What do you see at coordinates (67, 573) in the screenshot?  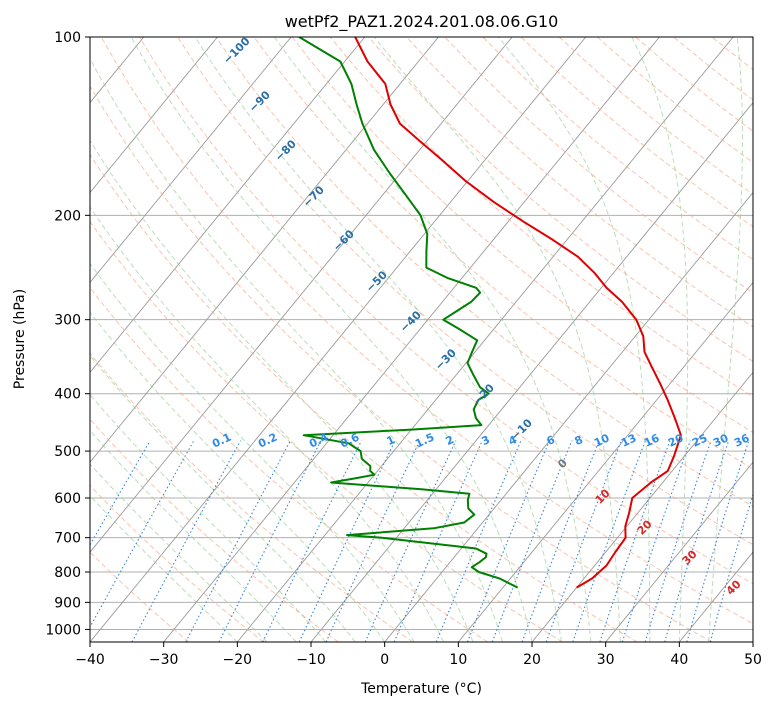 I see `y-tick-label: 800` at bounding box center [67, 573].